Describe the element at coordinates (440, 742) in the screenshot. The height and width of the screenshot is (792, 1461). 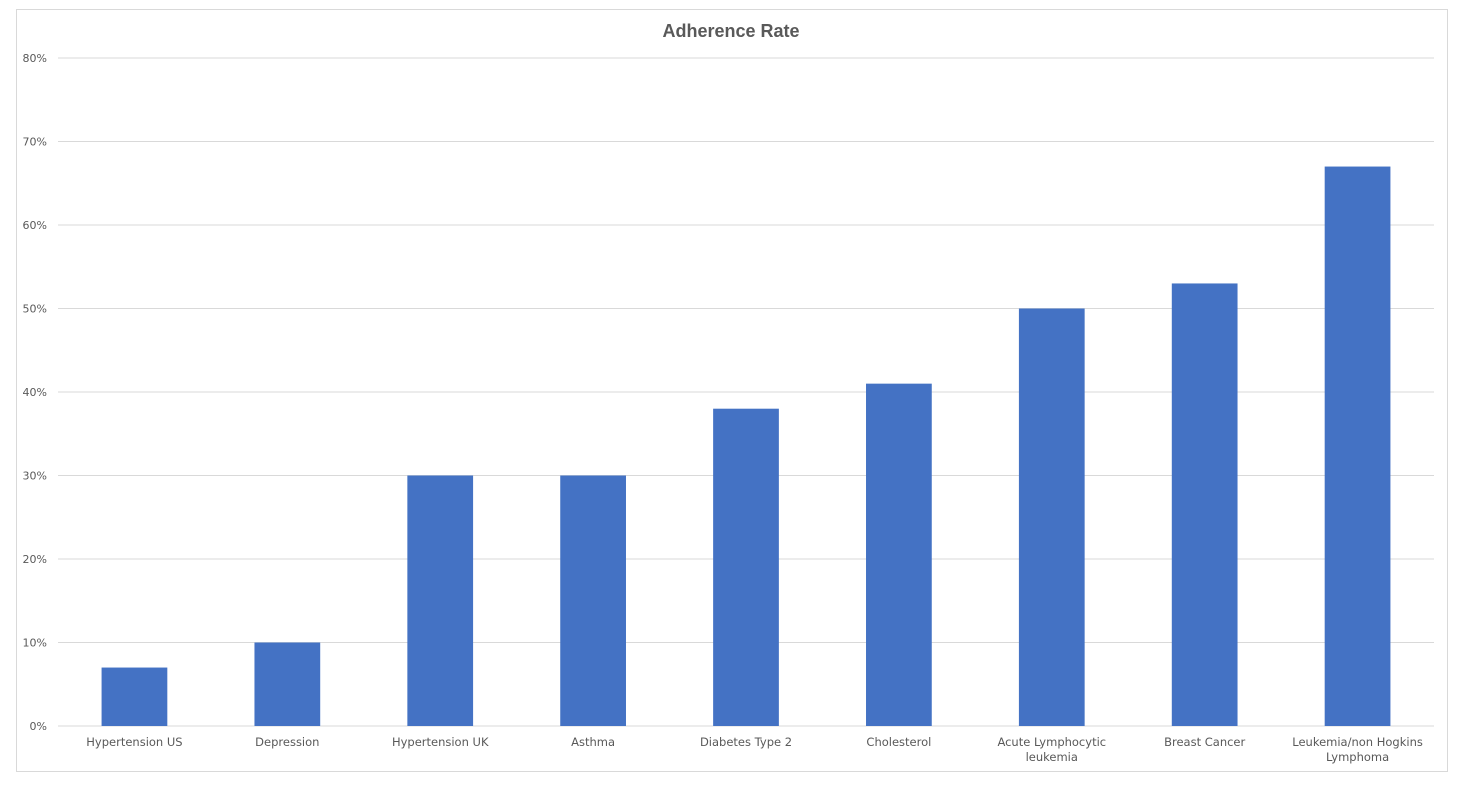
I see `x-tick-label: Hypertension UK` at that location.